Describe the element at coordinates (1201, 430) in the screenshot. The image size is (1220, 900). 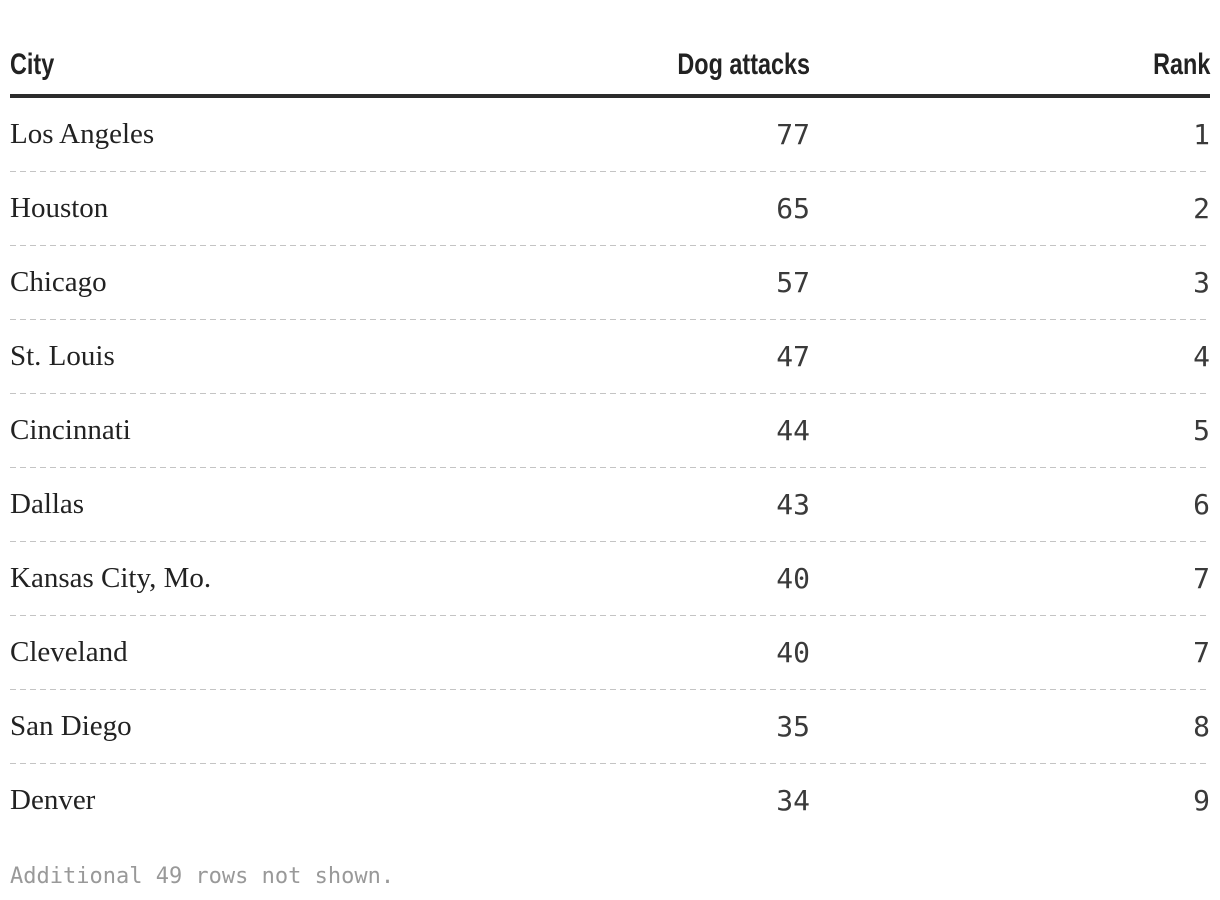
I see `cell-rank: 5` at that location.